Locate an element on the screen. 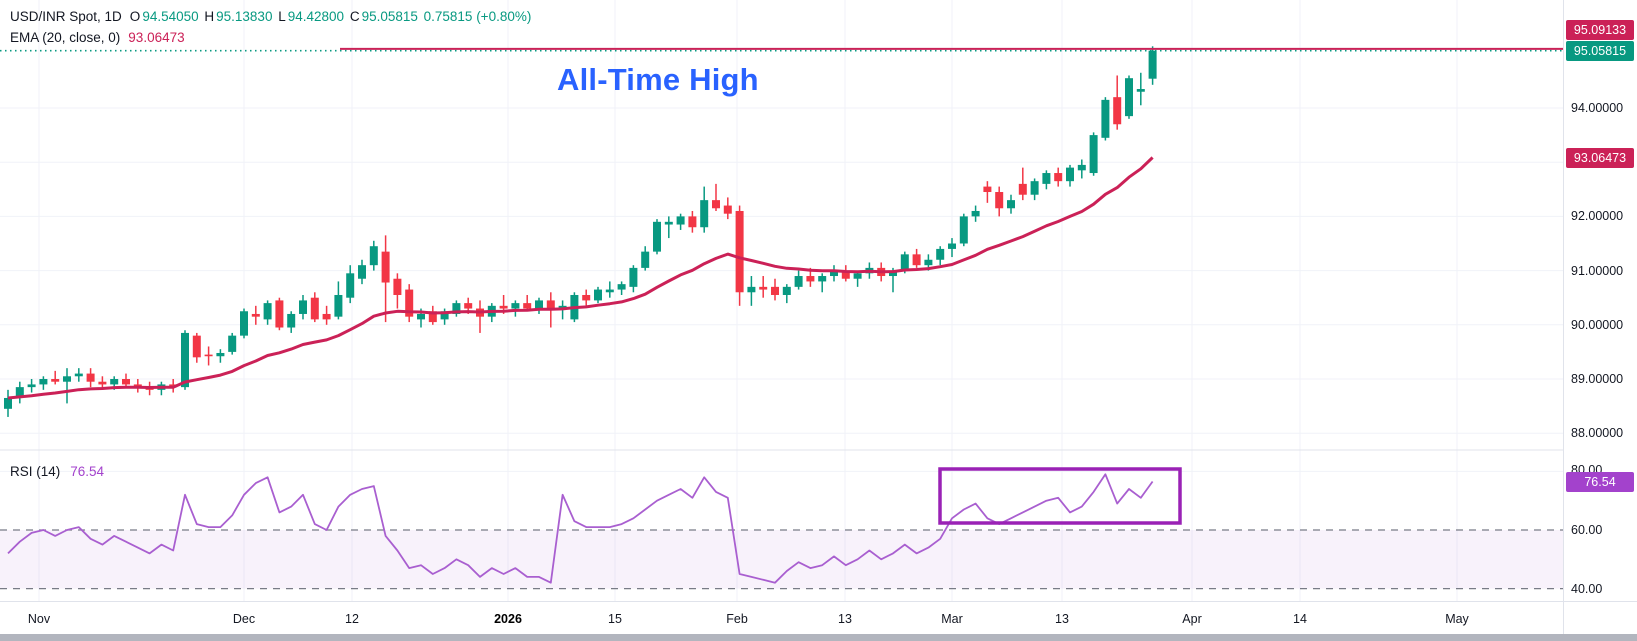 The image size is (1637, 641). time-tick-label: 14 is located at coordinates (1300, 618).